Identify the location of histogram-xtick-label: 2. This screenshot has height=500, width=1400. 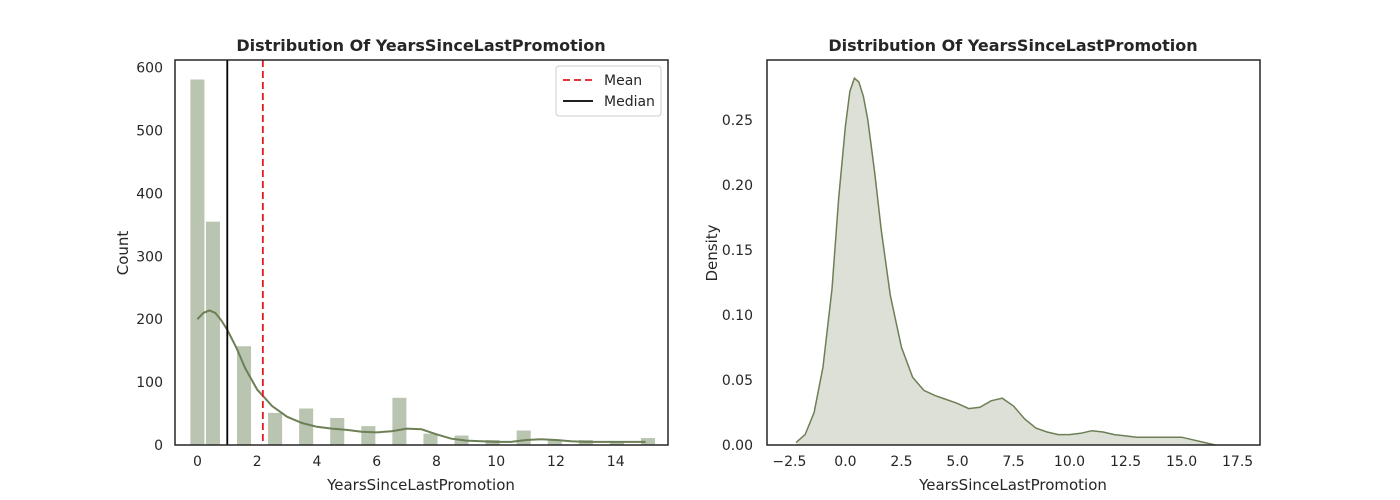
(257, 462).